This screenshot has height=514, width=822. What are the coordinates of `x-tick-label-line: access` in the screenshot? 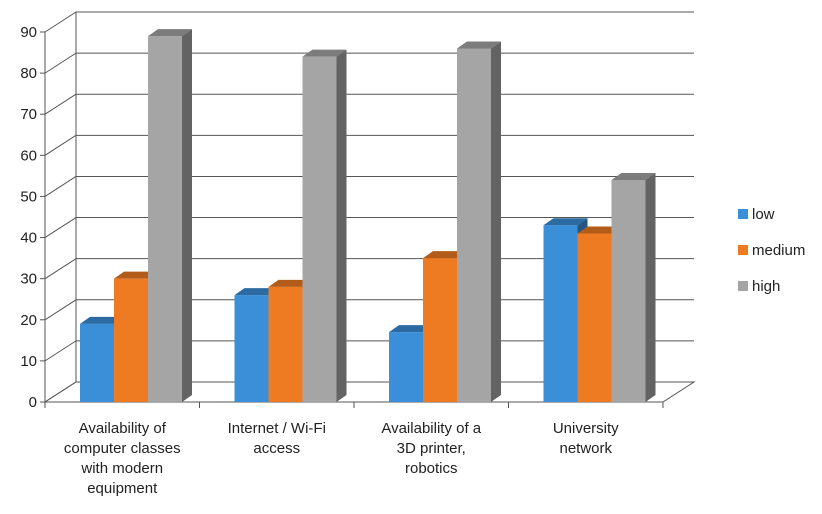 It's located at (276, 448).